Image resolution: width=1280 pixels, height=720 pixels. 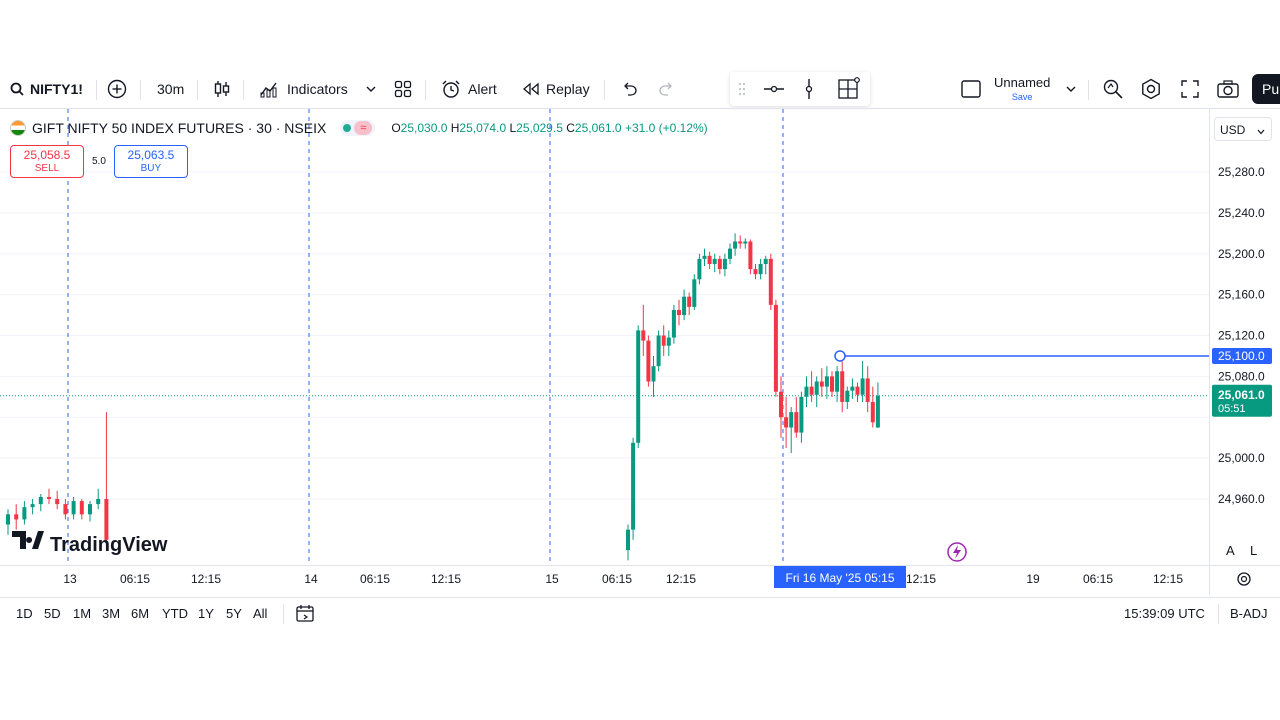 What do you see at coordinates (774, 89) in the screenshot?
I see `horizontal-line-icon` at bounding box center [774, 89].